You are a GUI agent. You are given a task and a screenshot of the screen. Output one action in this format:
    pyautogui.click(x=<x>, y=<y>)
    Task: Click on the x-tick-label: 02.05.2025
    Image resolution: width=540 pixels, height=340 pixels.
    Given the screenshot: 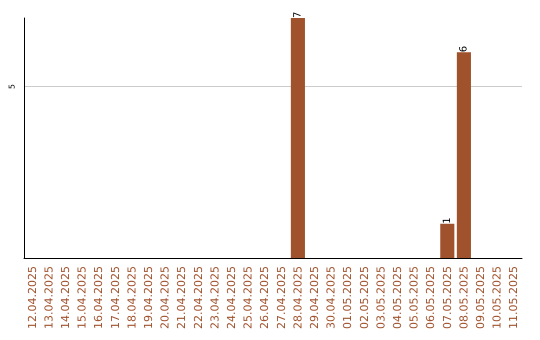 What is the action you would take?
    pyautogui.click(x=364, y=298)
    